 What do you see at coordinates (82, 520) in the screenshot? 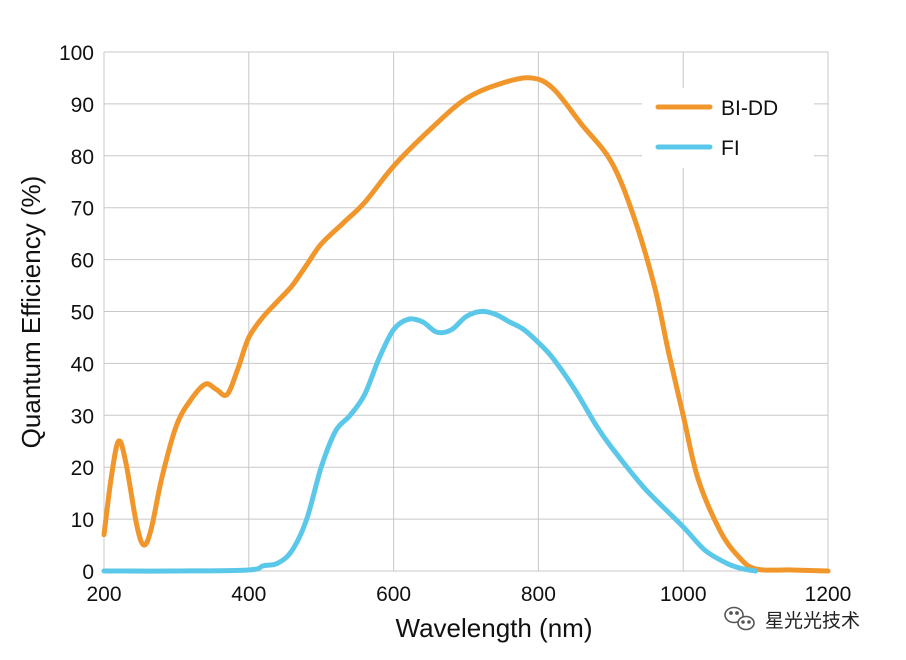
I see `y-tick-label: 10` at bounding box center [82, 520].